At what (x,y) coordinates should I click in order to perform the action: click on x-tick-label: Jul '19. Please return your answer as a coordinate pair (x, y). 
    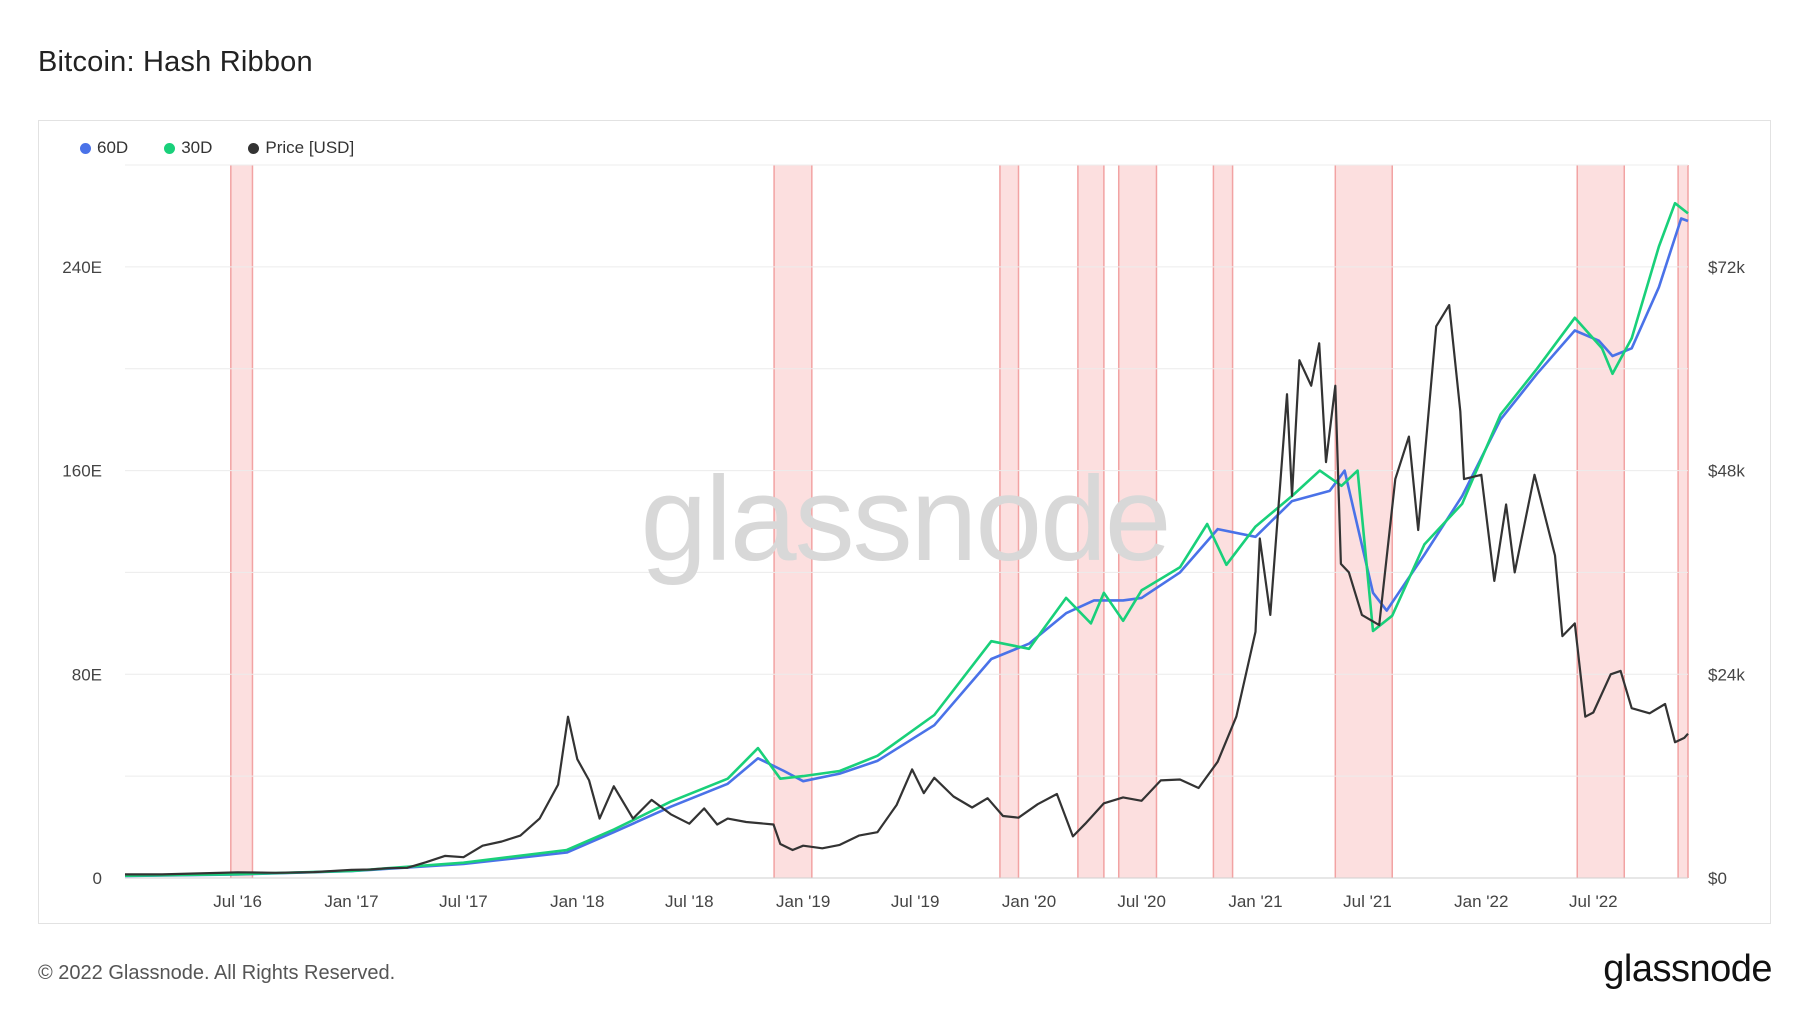
    Looking at the image, I should click on (915, 901).